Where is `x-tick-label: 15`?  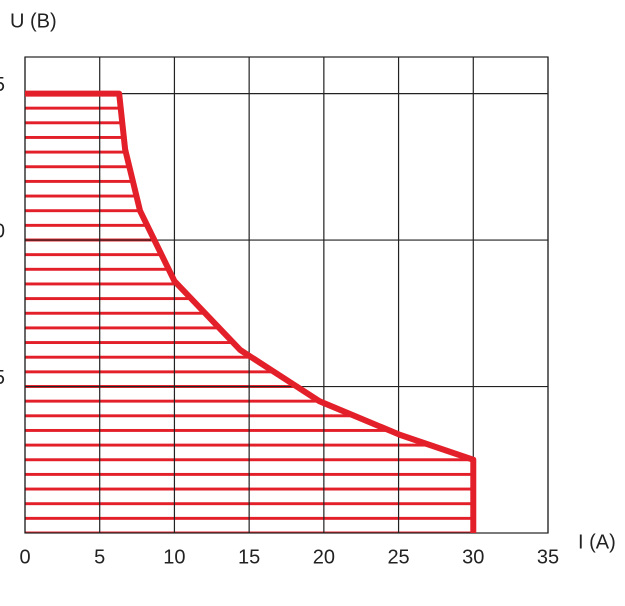 x-tick-label: 15 is located at coordinates (249, 557).